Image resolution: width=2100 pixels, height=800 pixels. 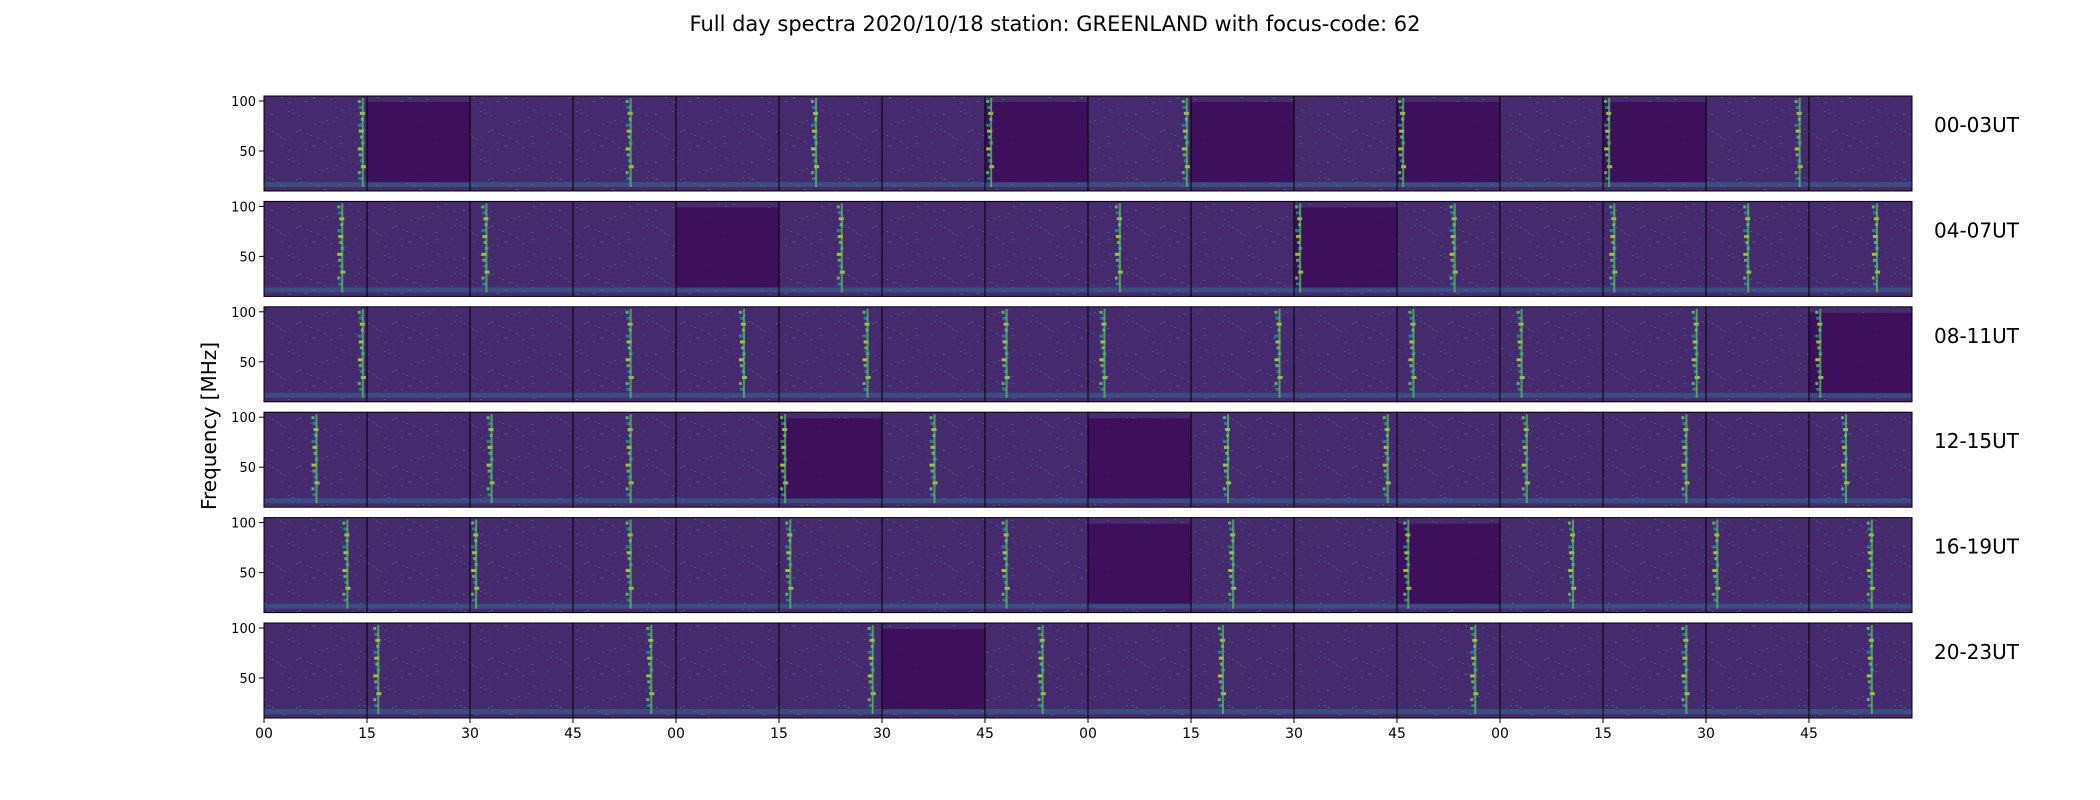 What do you see at coordinates (1294, 734) in the screenshot?
I see `x-tick-label: 30` at bounding box center [1294, 734].